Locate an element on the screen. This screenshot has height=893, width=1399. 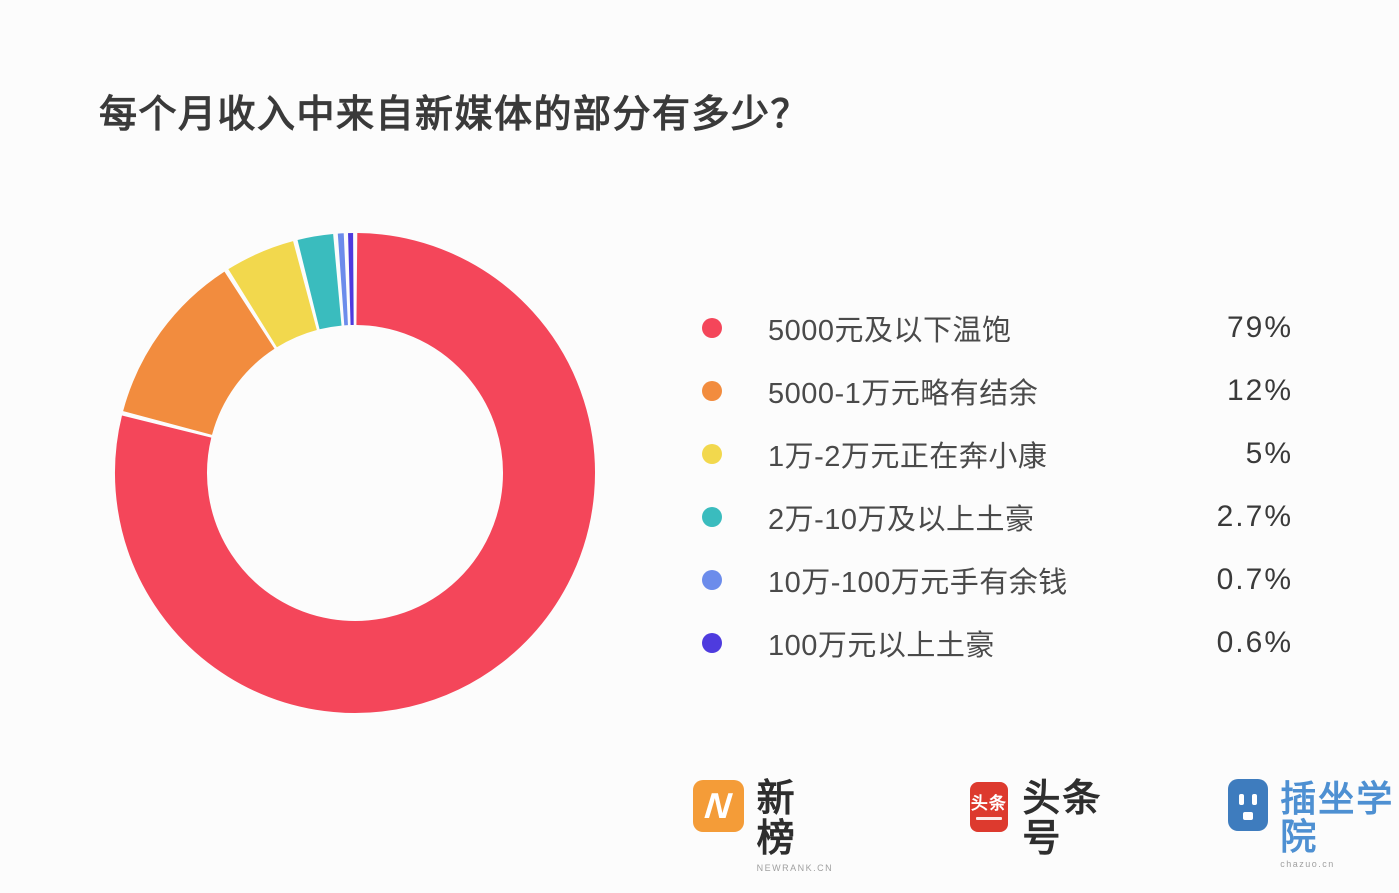
legend-value: 0.6% is located at coordinates (1254, 642).